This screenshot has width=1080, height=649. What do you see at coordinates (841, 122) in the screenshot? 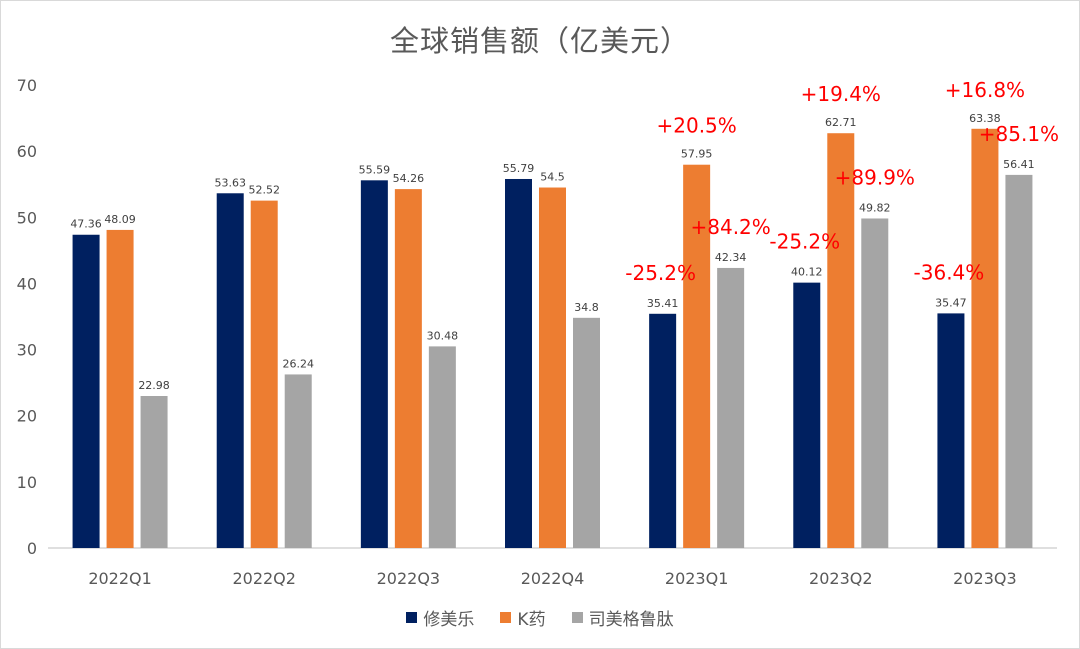
I see `data-label: 62.71` at bounding box center [841, 122].